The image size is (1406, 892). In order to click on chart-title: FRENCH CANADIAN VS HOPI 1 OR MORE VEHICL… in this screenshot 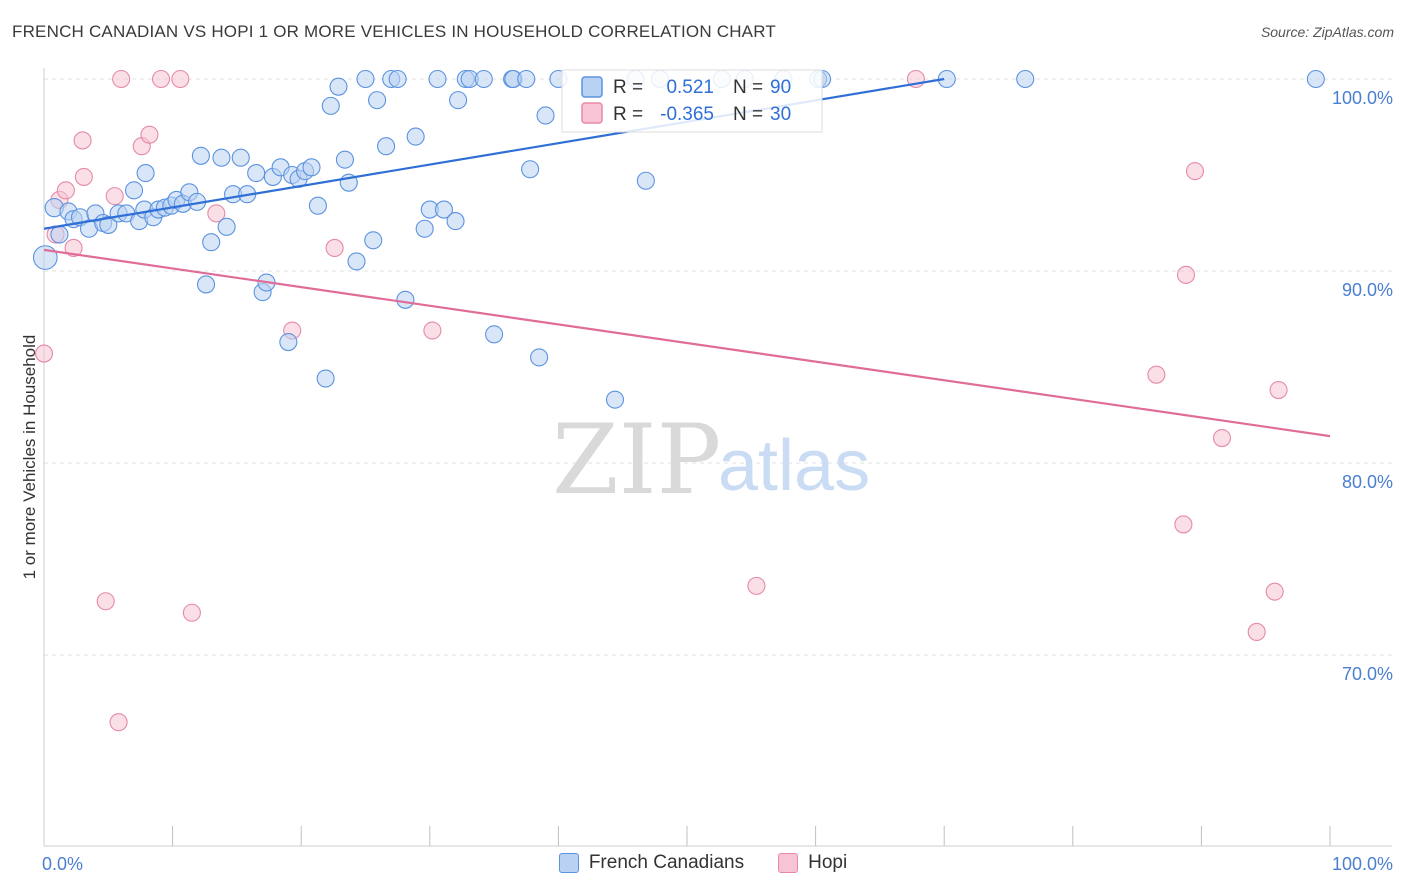, I will do `click(394, 31)`.